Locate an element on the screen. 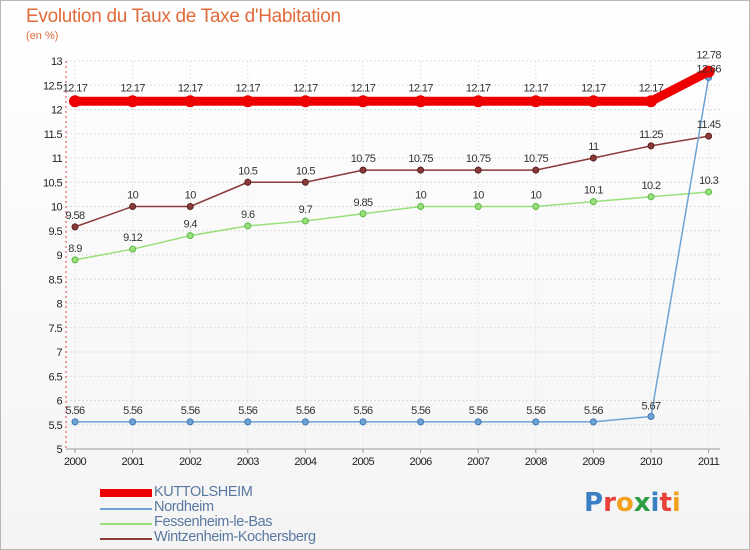 The image size is (750, 550). y-tick-label: 11.5 is located at coordinates (53, 135).